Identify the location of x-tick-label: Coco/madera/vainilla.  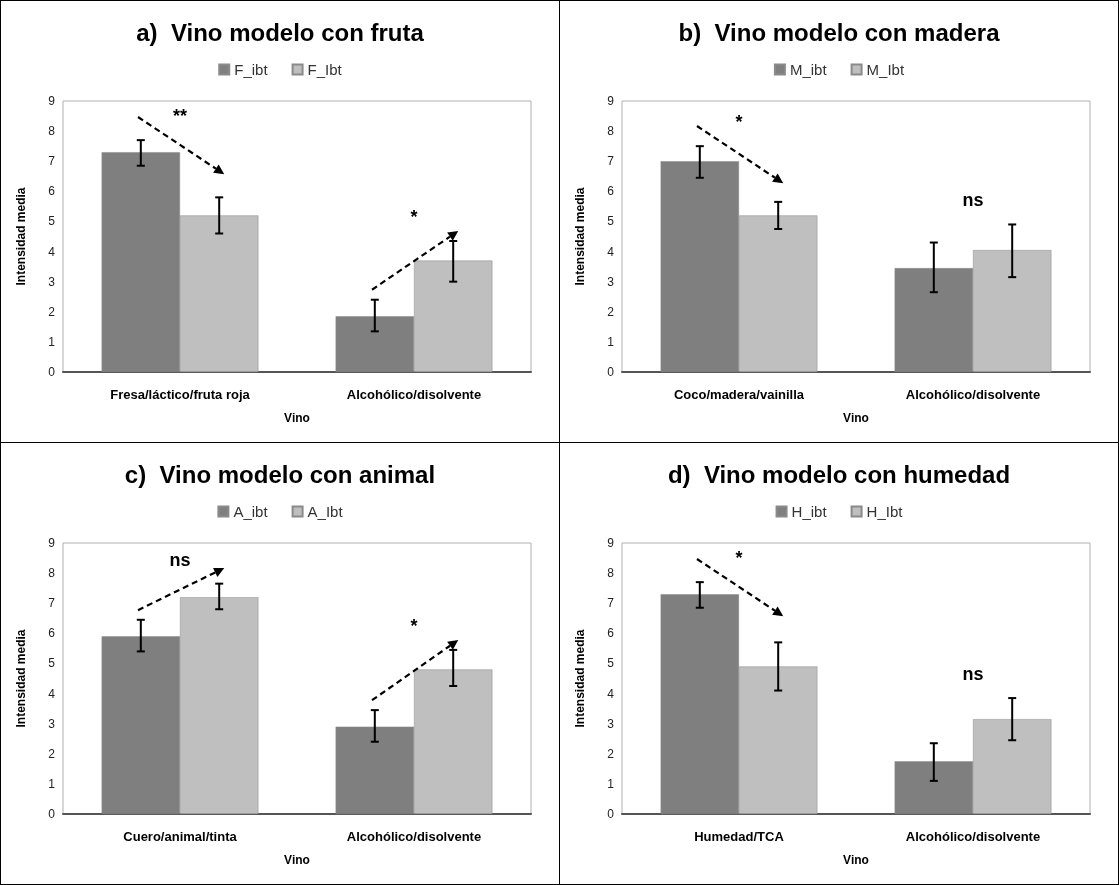
(739, 394).